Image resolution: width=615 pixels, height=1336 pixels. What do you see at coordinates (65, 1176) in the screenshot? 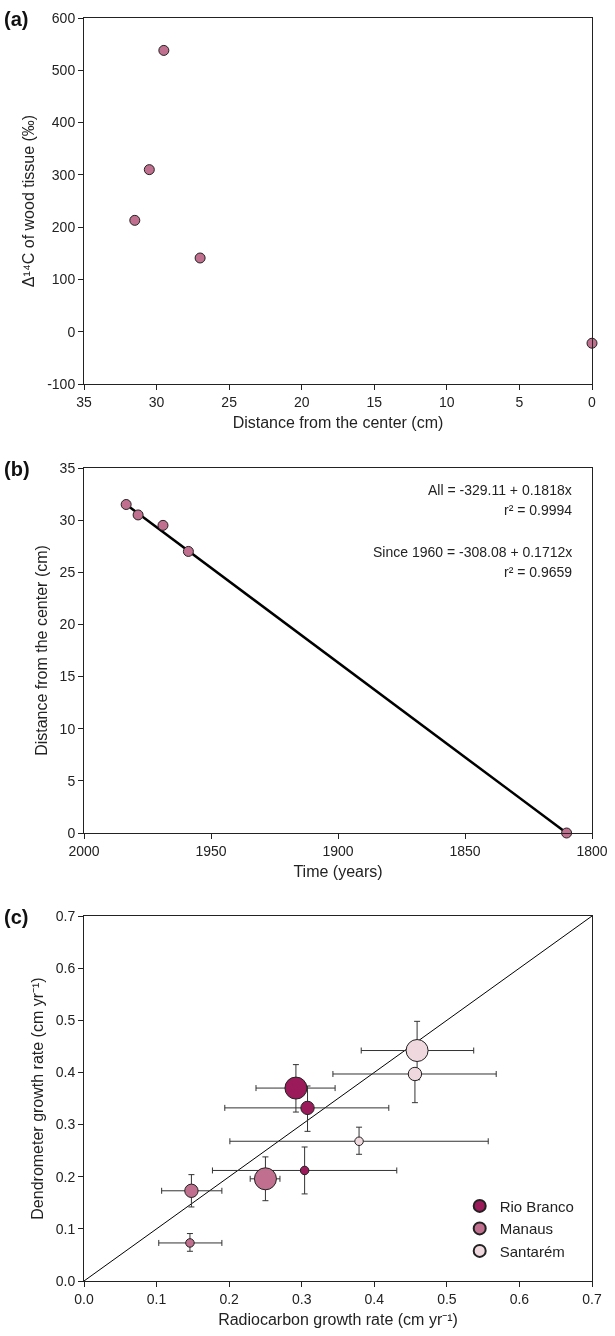
I see `y-tick-label: 0.2` at bounding box center [65, 1176].